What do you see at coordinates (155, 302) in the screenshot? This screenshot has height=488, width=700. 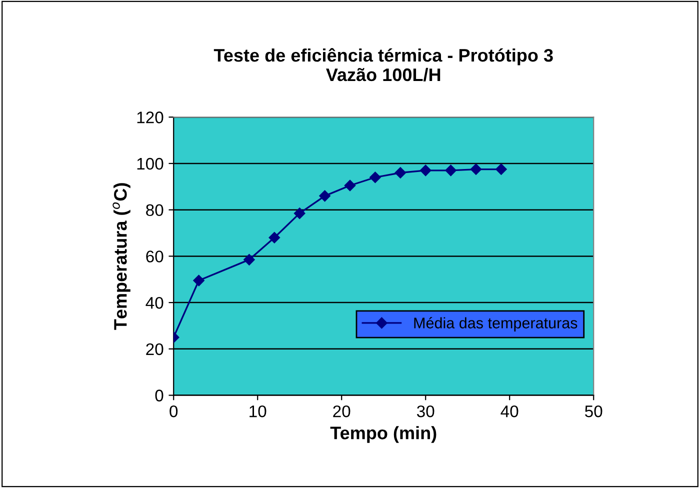 I see `y-tick-label: 40` at bounding box center [155, 302].